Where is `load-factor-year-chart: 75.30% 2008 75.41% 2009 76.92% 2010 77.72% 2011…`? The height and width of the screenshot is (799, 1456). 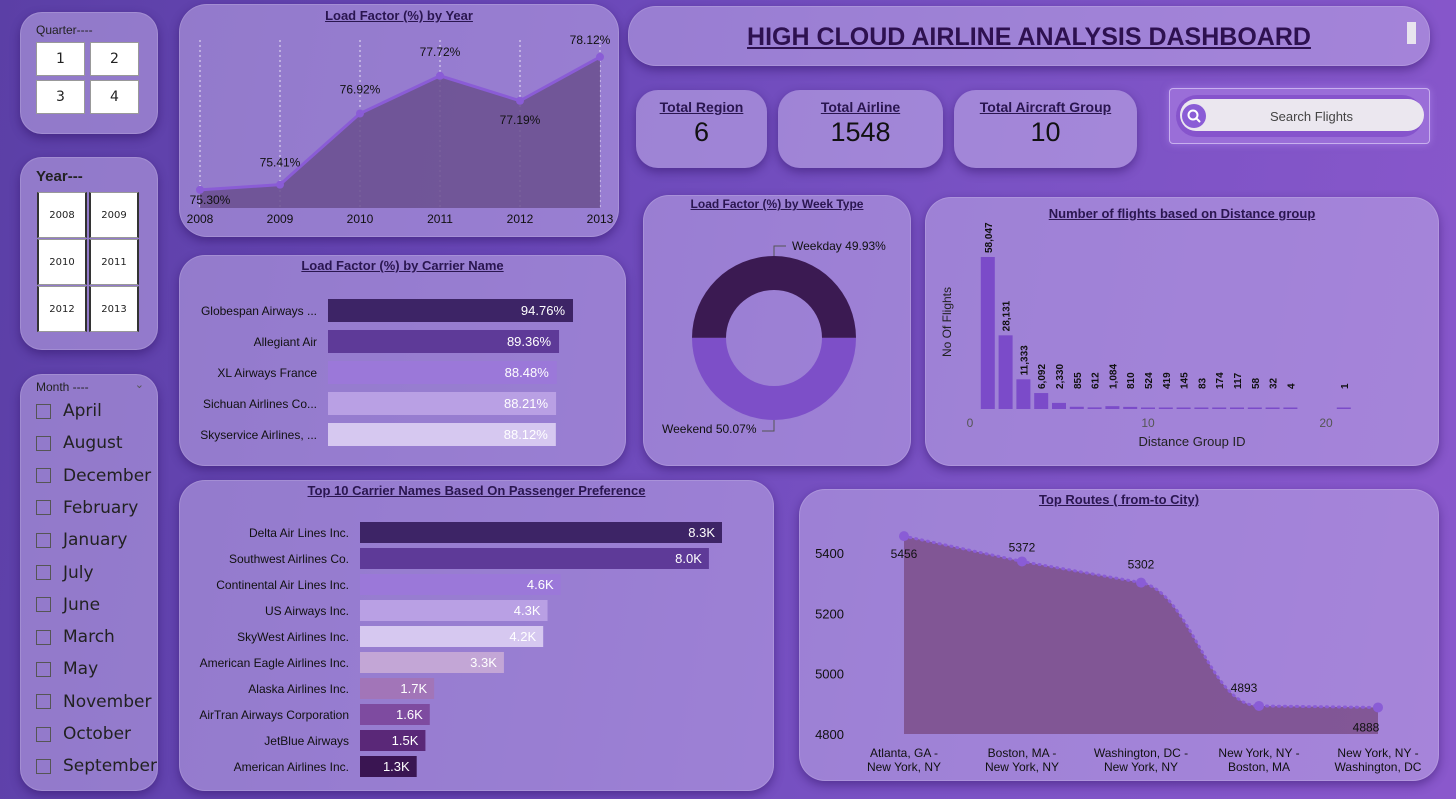
load-factor-year-chart: 75.30% 2008 75.41% 2009 76.92% 2010 77.72% 2011… is located at coordinates (400, 129).